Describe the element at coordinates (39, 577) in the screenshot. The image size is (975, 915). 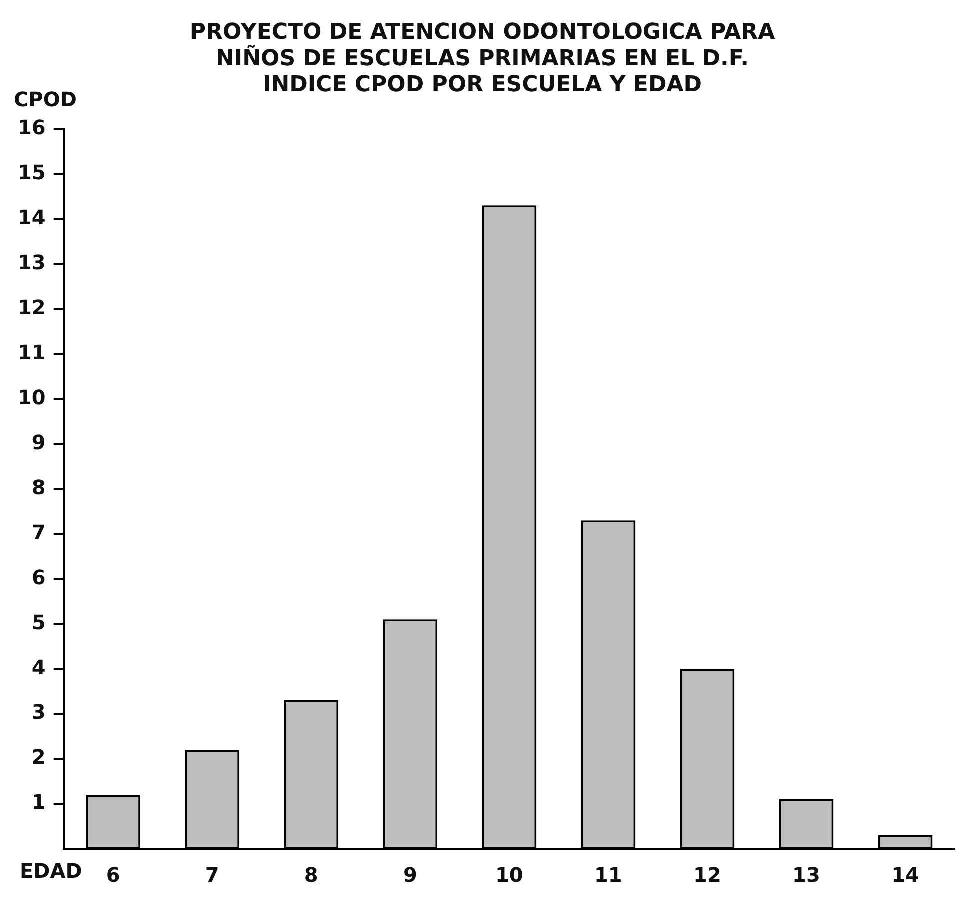
I see `y-tick-label: 6` at that location.